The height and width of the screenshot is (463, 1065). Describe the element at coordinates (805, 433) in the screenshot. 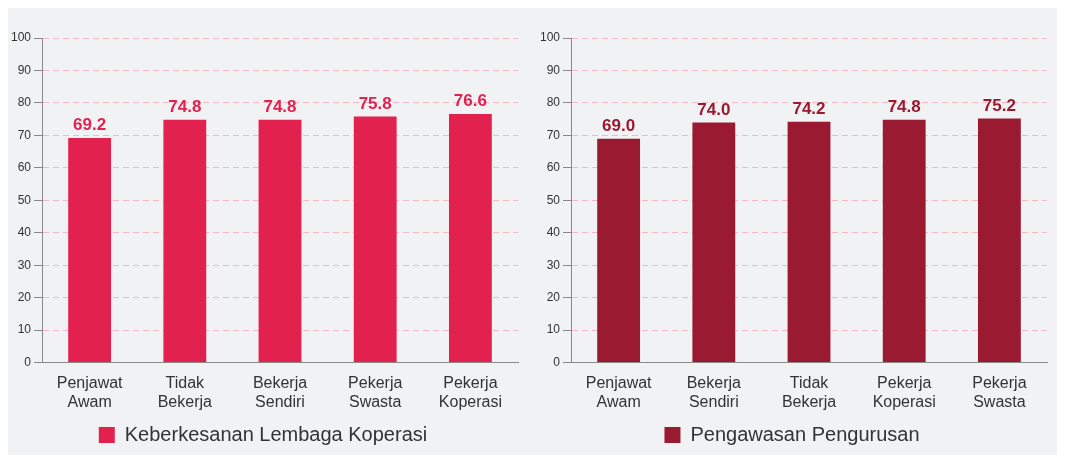

I see `legend-label: Pengawasan Pengurusan` at that location.